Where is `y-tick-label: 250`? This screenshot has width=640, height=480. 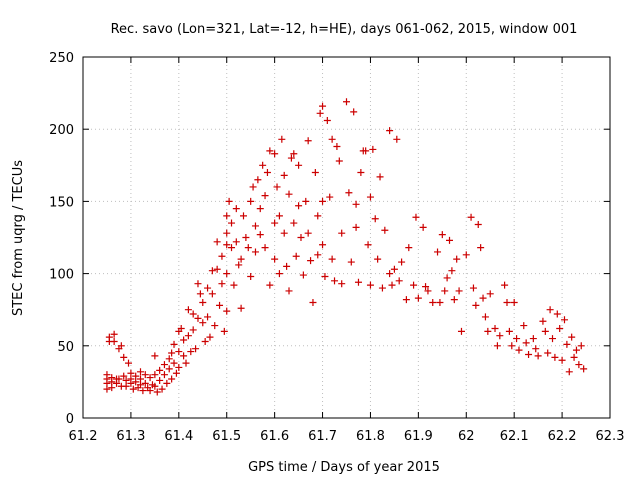 y-tick-label: 250 is located at coordinates (61, 58).